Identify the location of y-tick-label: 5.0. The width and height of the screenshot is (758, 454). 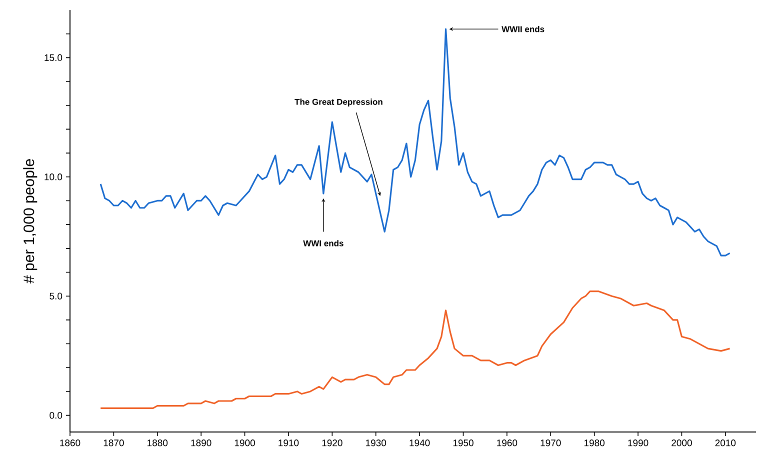
(56, 296).